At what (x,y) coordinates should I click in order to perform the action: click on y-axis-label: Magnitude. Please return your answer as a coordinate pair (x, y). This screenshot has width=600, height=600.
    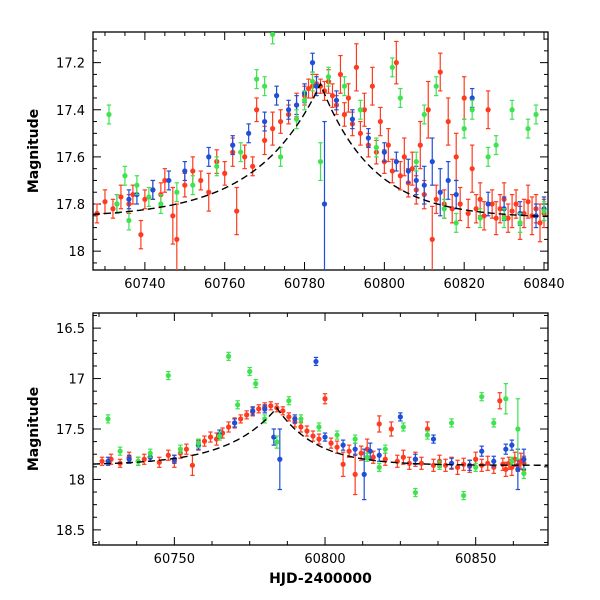
    Looking at the image, I should click on (34, 429).